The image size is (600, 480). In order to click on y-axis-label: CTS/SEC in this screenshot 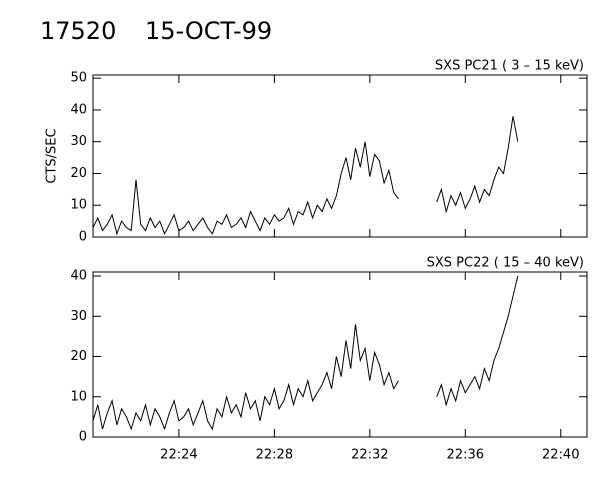, I will do `click(52, 155)`.